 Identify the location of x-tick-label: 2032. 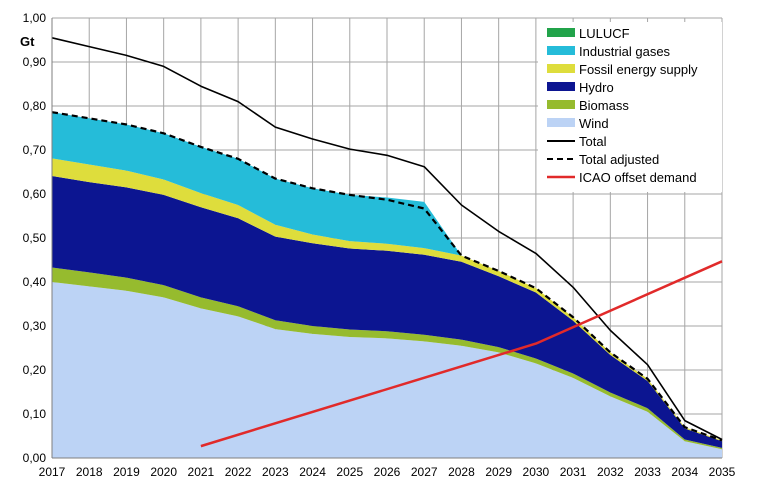
(610, 472).